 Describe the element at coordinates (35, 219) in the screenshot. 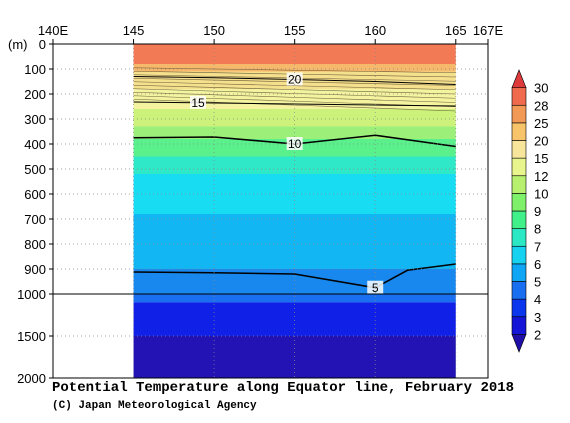

I see `y-tick-label: 700` at that location.